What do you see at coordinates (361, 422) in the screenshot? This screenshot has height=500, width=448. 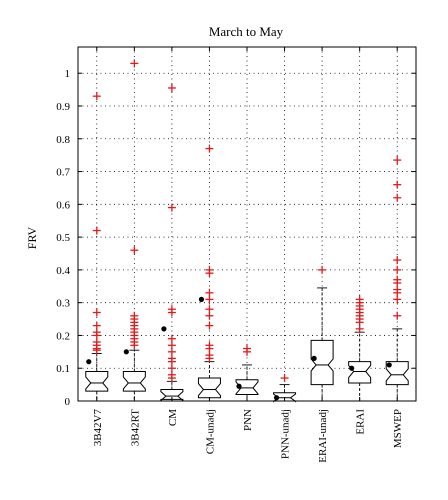 I see `x-tick-label: ERAI` at bounding box center [361, 422].